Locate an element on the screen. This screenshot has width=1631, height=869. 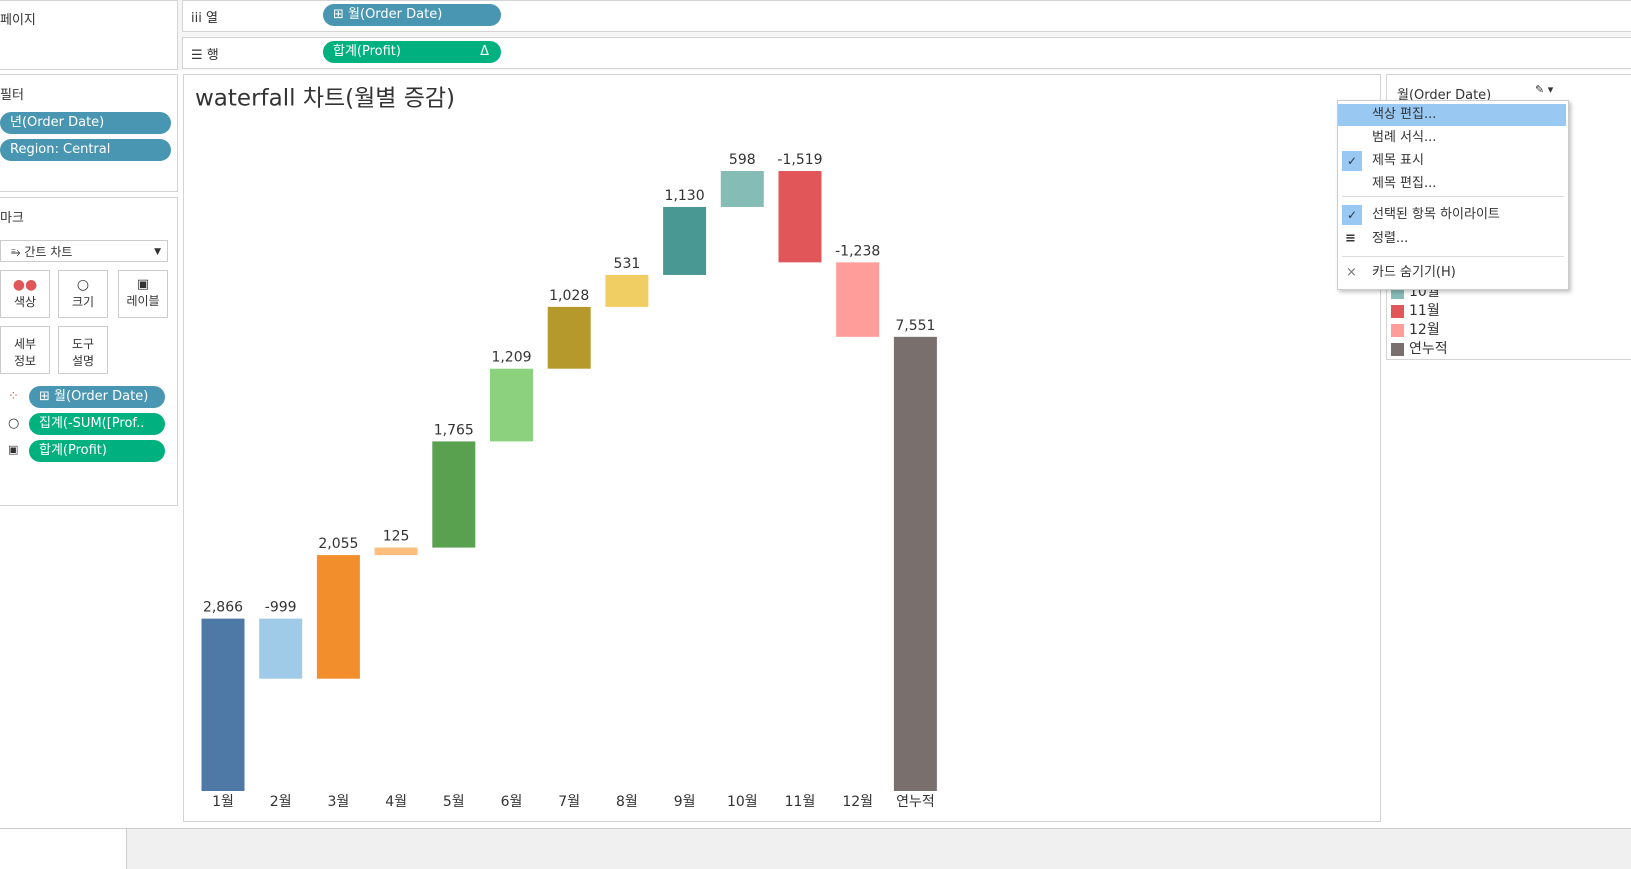
detail-button: 세부 정보 is located at coordinates (25, 350).